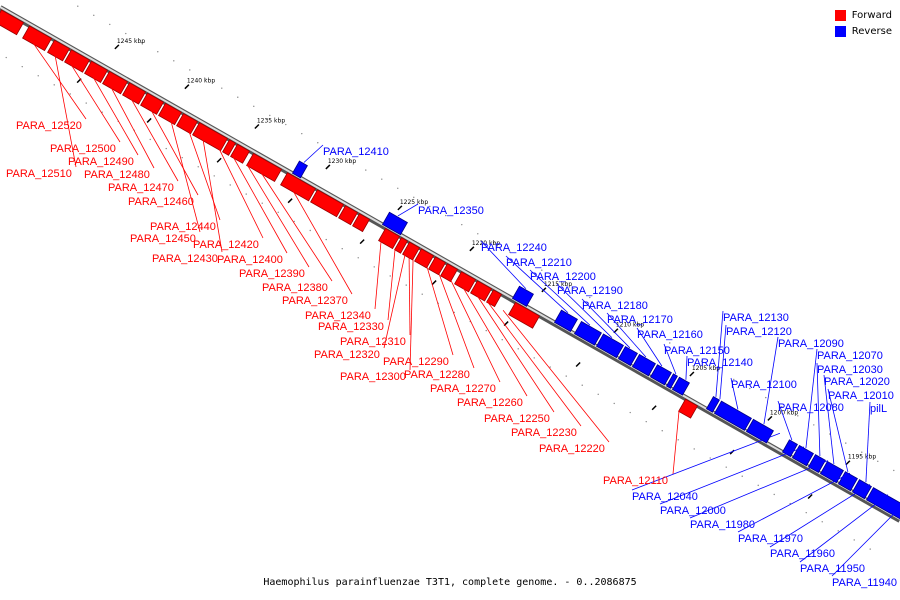 This screenshot has width=900, height=600. What do you see at coordinates (811, 344) in the screenshot?
I see `reverse-gene-label: PARA_12090` at bounding box center [811, 344].